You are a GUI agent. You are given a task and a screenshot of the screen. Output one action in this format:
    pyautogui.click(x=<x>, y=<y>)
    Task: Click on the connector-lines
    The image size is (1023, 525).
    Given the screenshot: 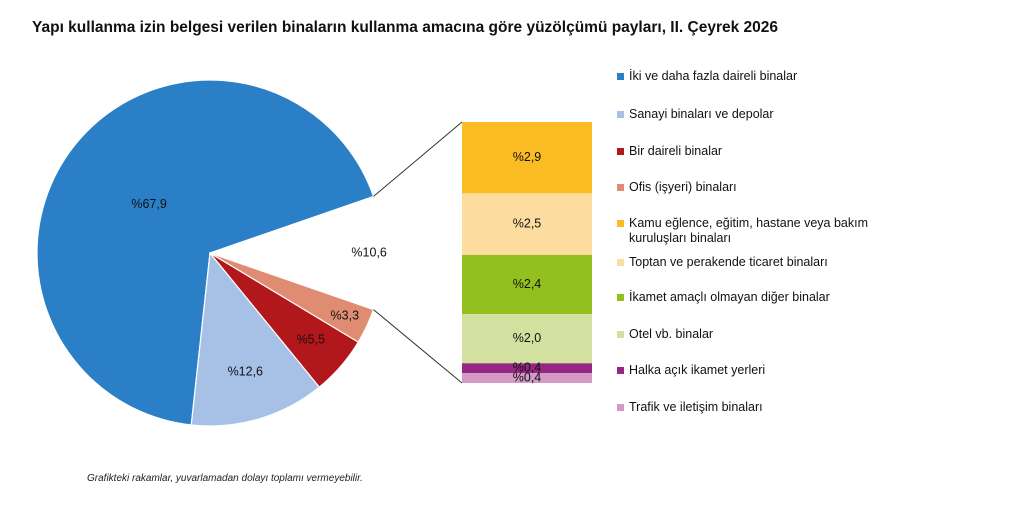 What is the action you would take?
    pyautogui.click(x=418, y=252)
    